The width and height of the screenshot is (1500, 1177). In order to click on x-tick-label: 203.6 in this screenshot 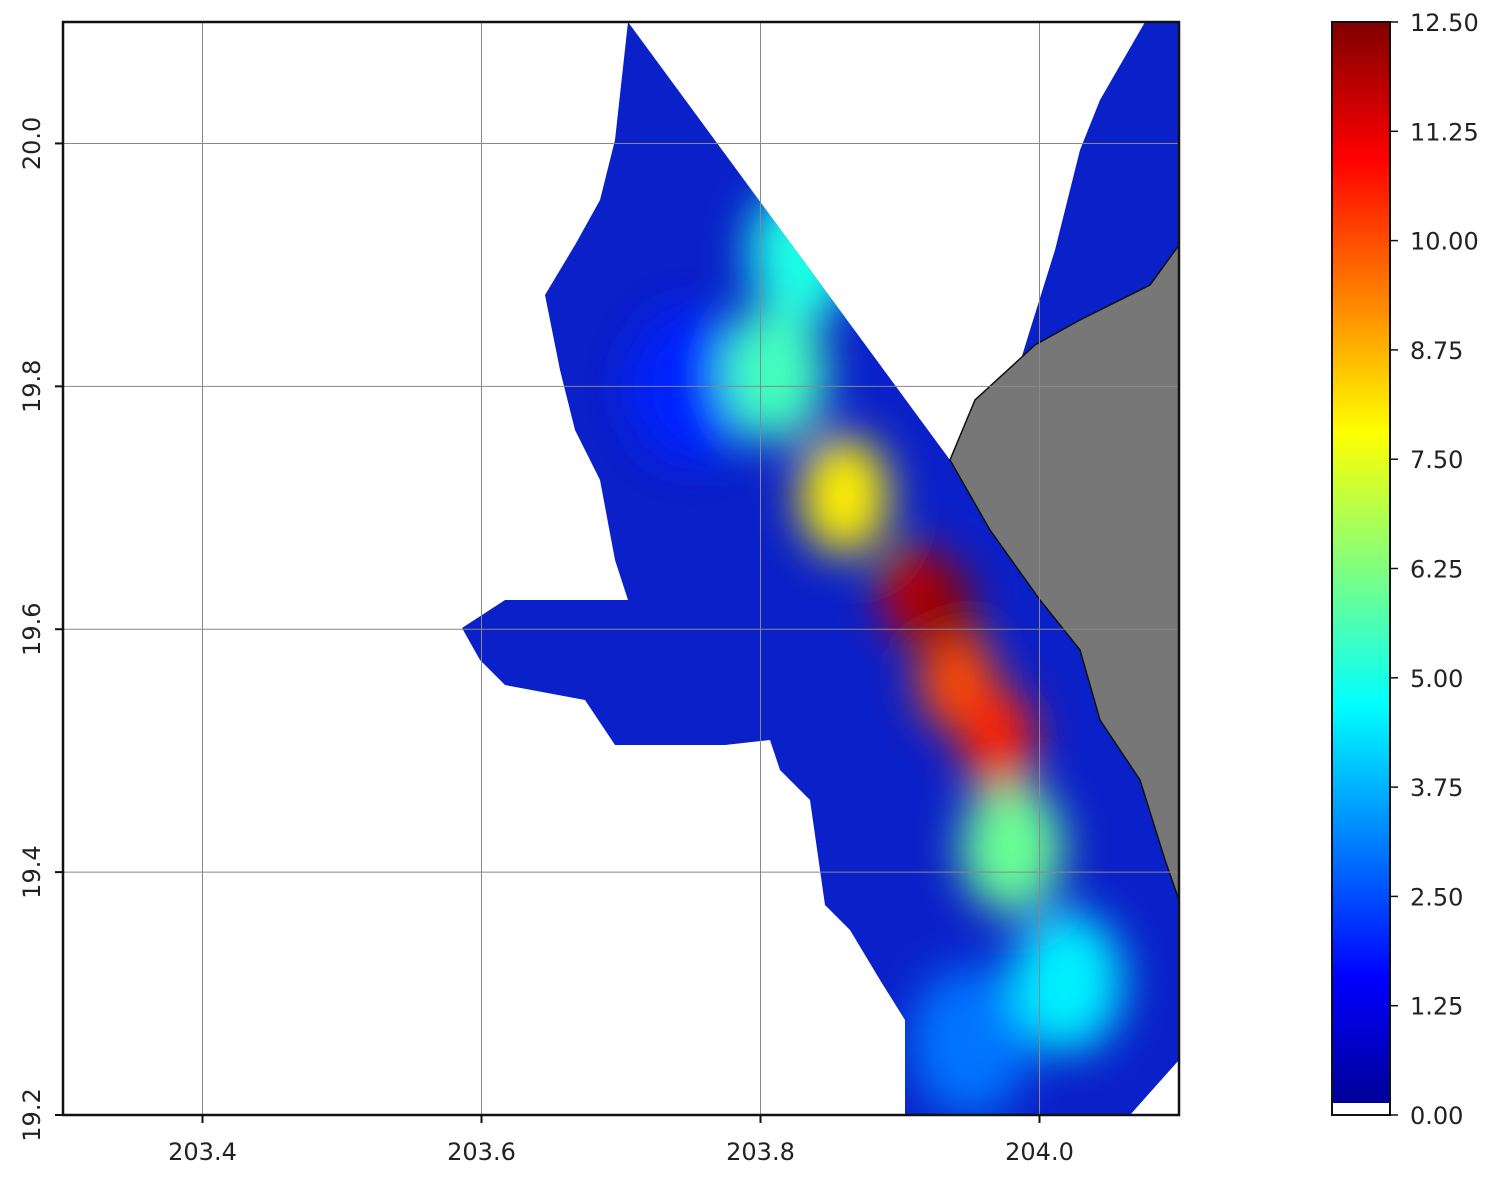, I will do `click(481, 1152)`.